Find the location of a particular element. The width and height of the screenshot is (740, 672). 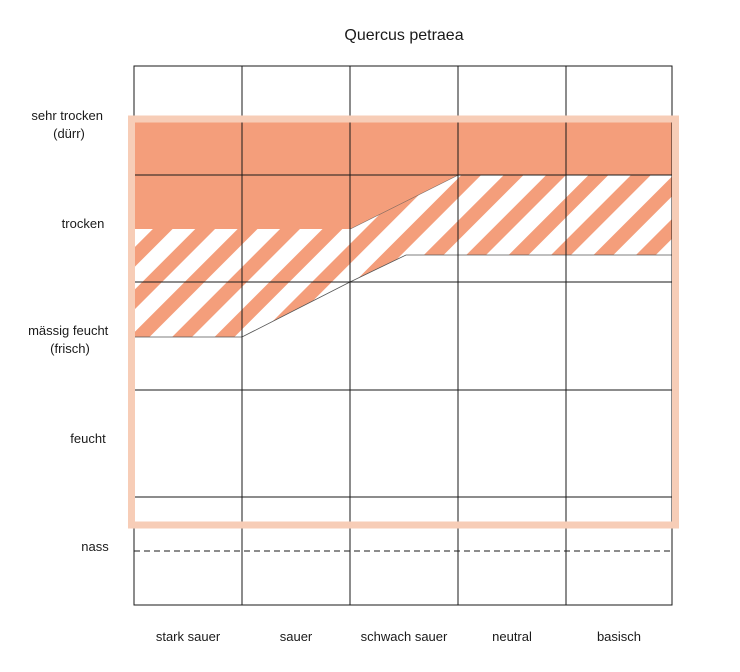

row-label-feucht: feucht is located at coordinates (88, 438).